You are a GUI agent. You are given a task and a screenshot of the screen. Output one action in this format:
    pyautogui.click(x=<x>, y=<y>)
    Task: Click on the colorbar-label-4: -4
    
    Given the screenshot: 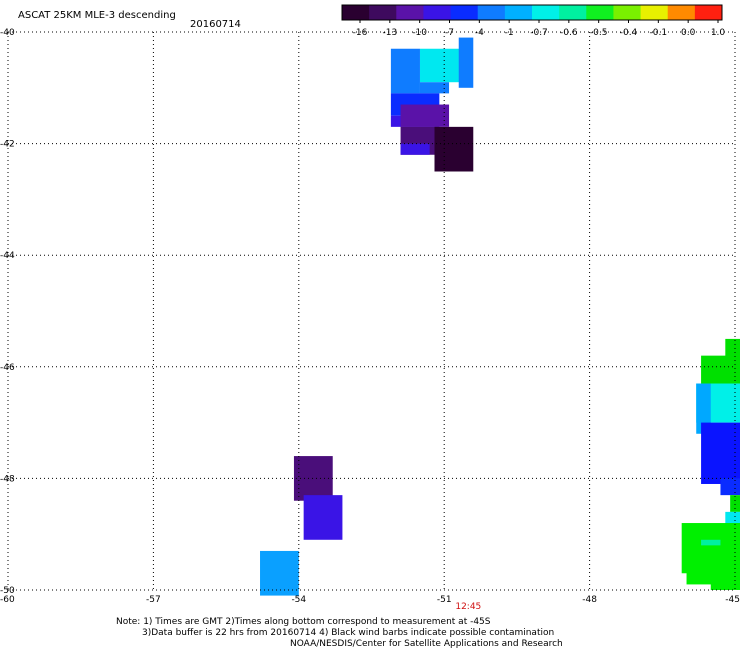 What is the action you would take?
    pyautogui.click(x=479, y=33)
    